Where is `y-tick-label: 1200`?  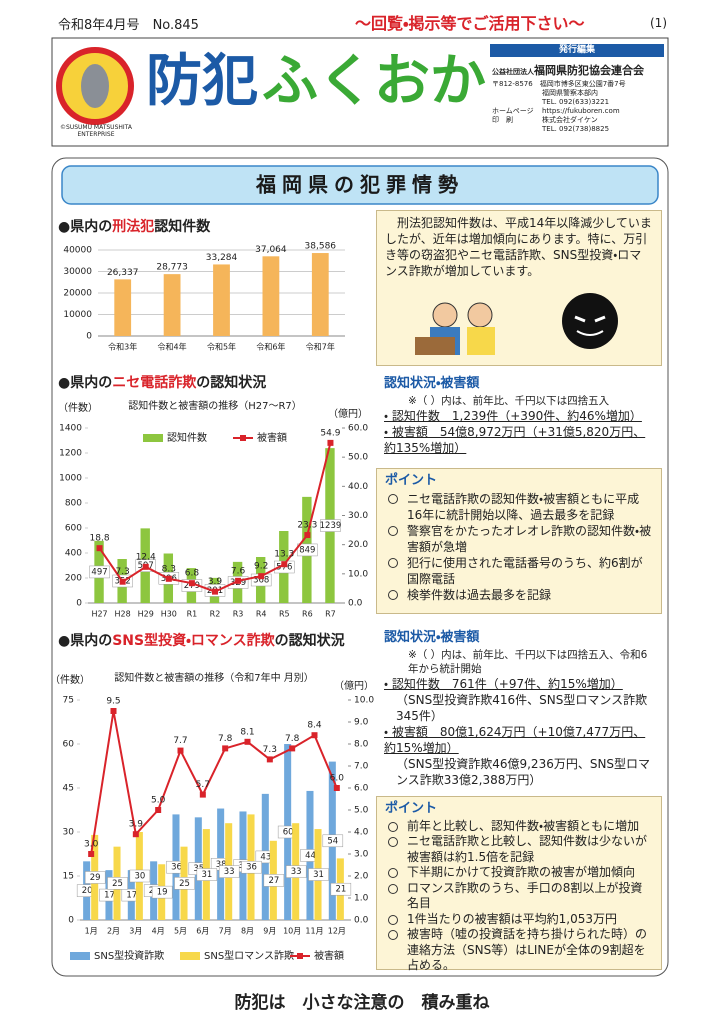 y-tick-label: 1200 is located at coordinates (70, 454).